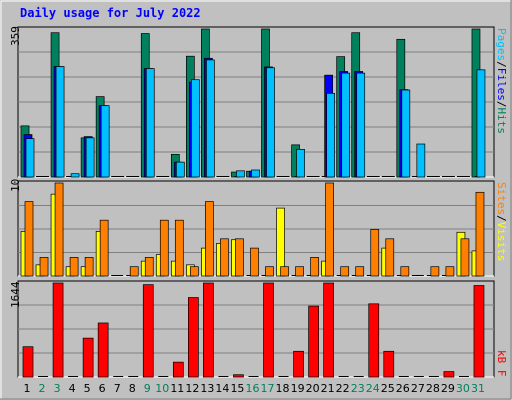  Describe the element at coordinates (280, 242) in the screenshot. I see `bar-visits` at that location.